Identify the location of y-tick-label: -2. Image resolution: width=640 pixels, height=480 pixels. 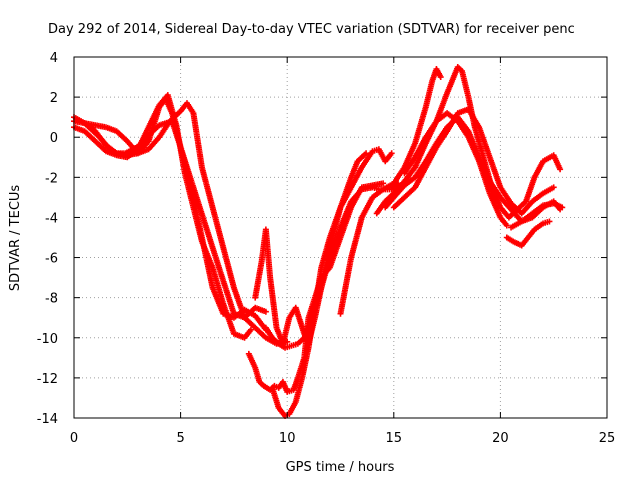
(51, 178).